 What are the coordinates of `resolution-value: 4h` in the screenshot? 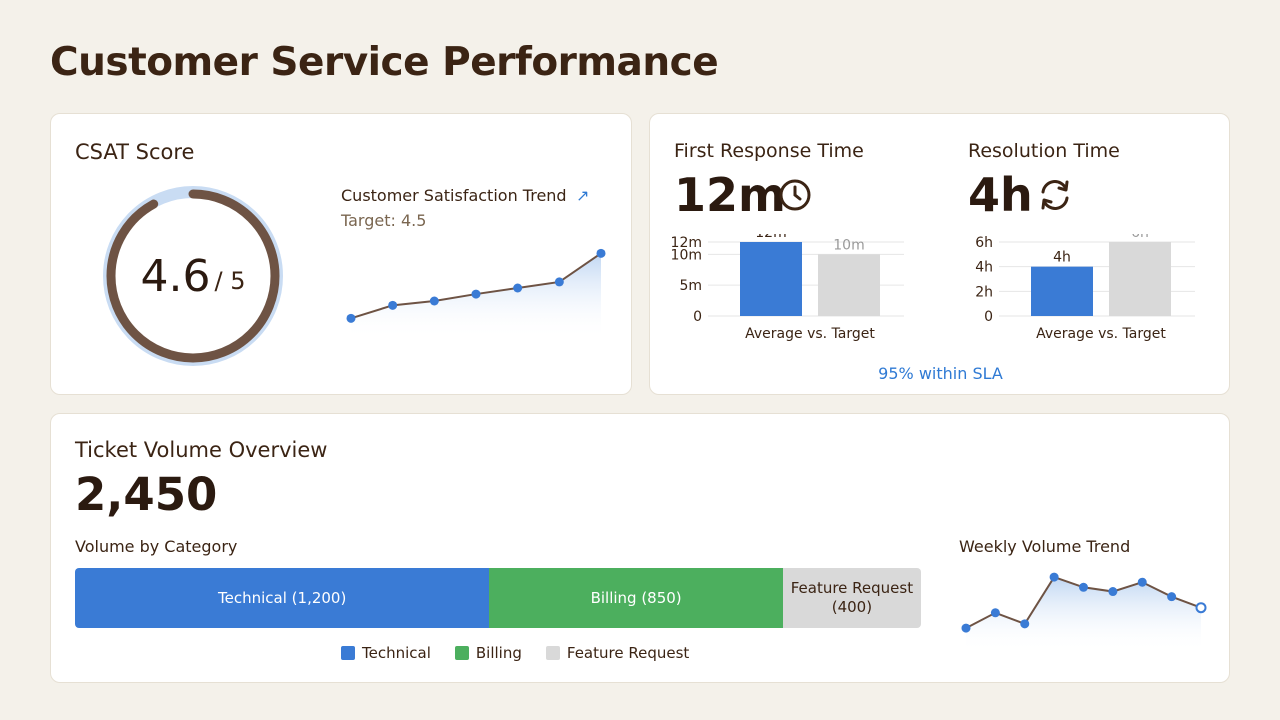 It's located at (1000, 195).